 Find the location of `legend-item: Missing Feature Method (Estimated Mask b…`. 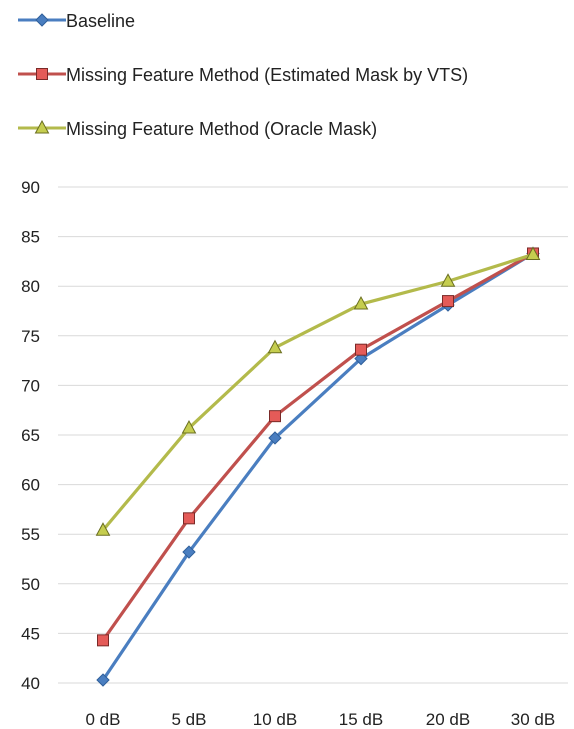

legend-item: Missing Feature Method (Estimated Mask b… is located at coordinates (243, 75).